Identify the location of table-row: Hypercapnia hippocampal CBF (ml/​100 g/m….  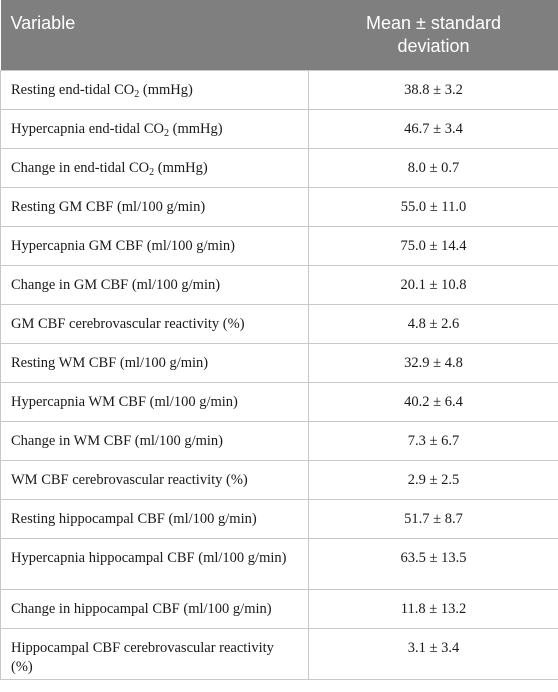
(279, 563).